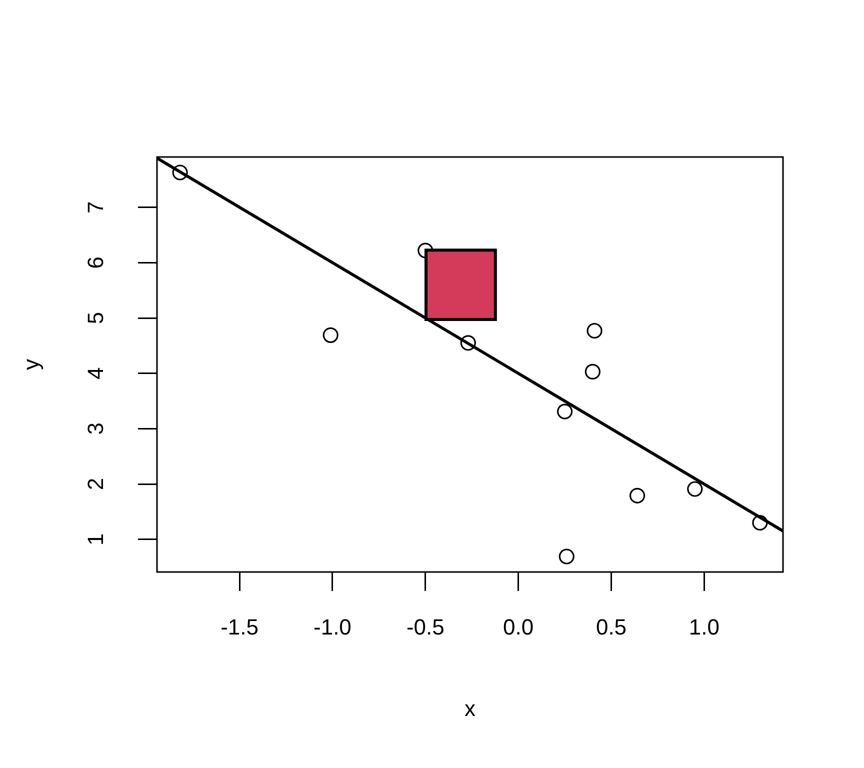 The width and height of the screenshot is (864, 768). What do you see at coordinates (518, 627) in the screenshot?
I see `x-tick-label: 0.0` at bounding box center [518, 627].